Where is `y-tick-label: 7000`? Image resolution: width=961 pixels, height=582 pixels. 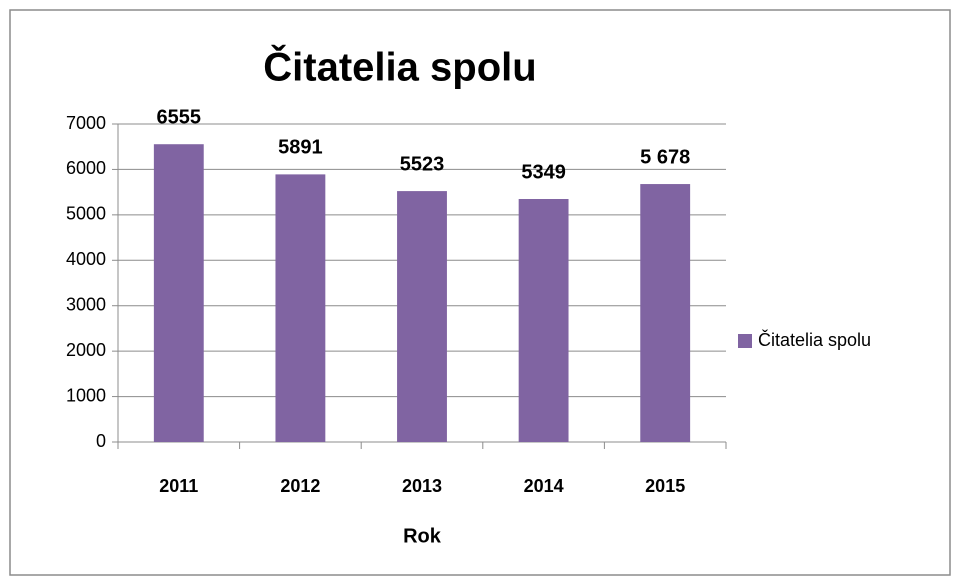
y-tick-label: 7000 is located at coordinates (86, 123).